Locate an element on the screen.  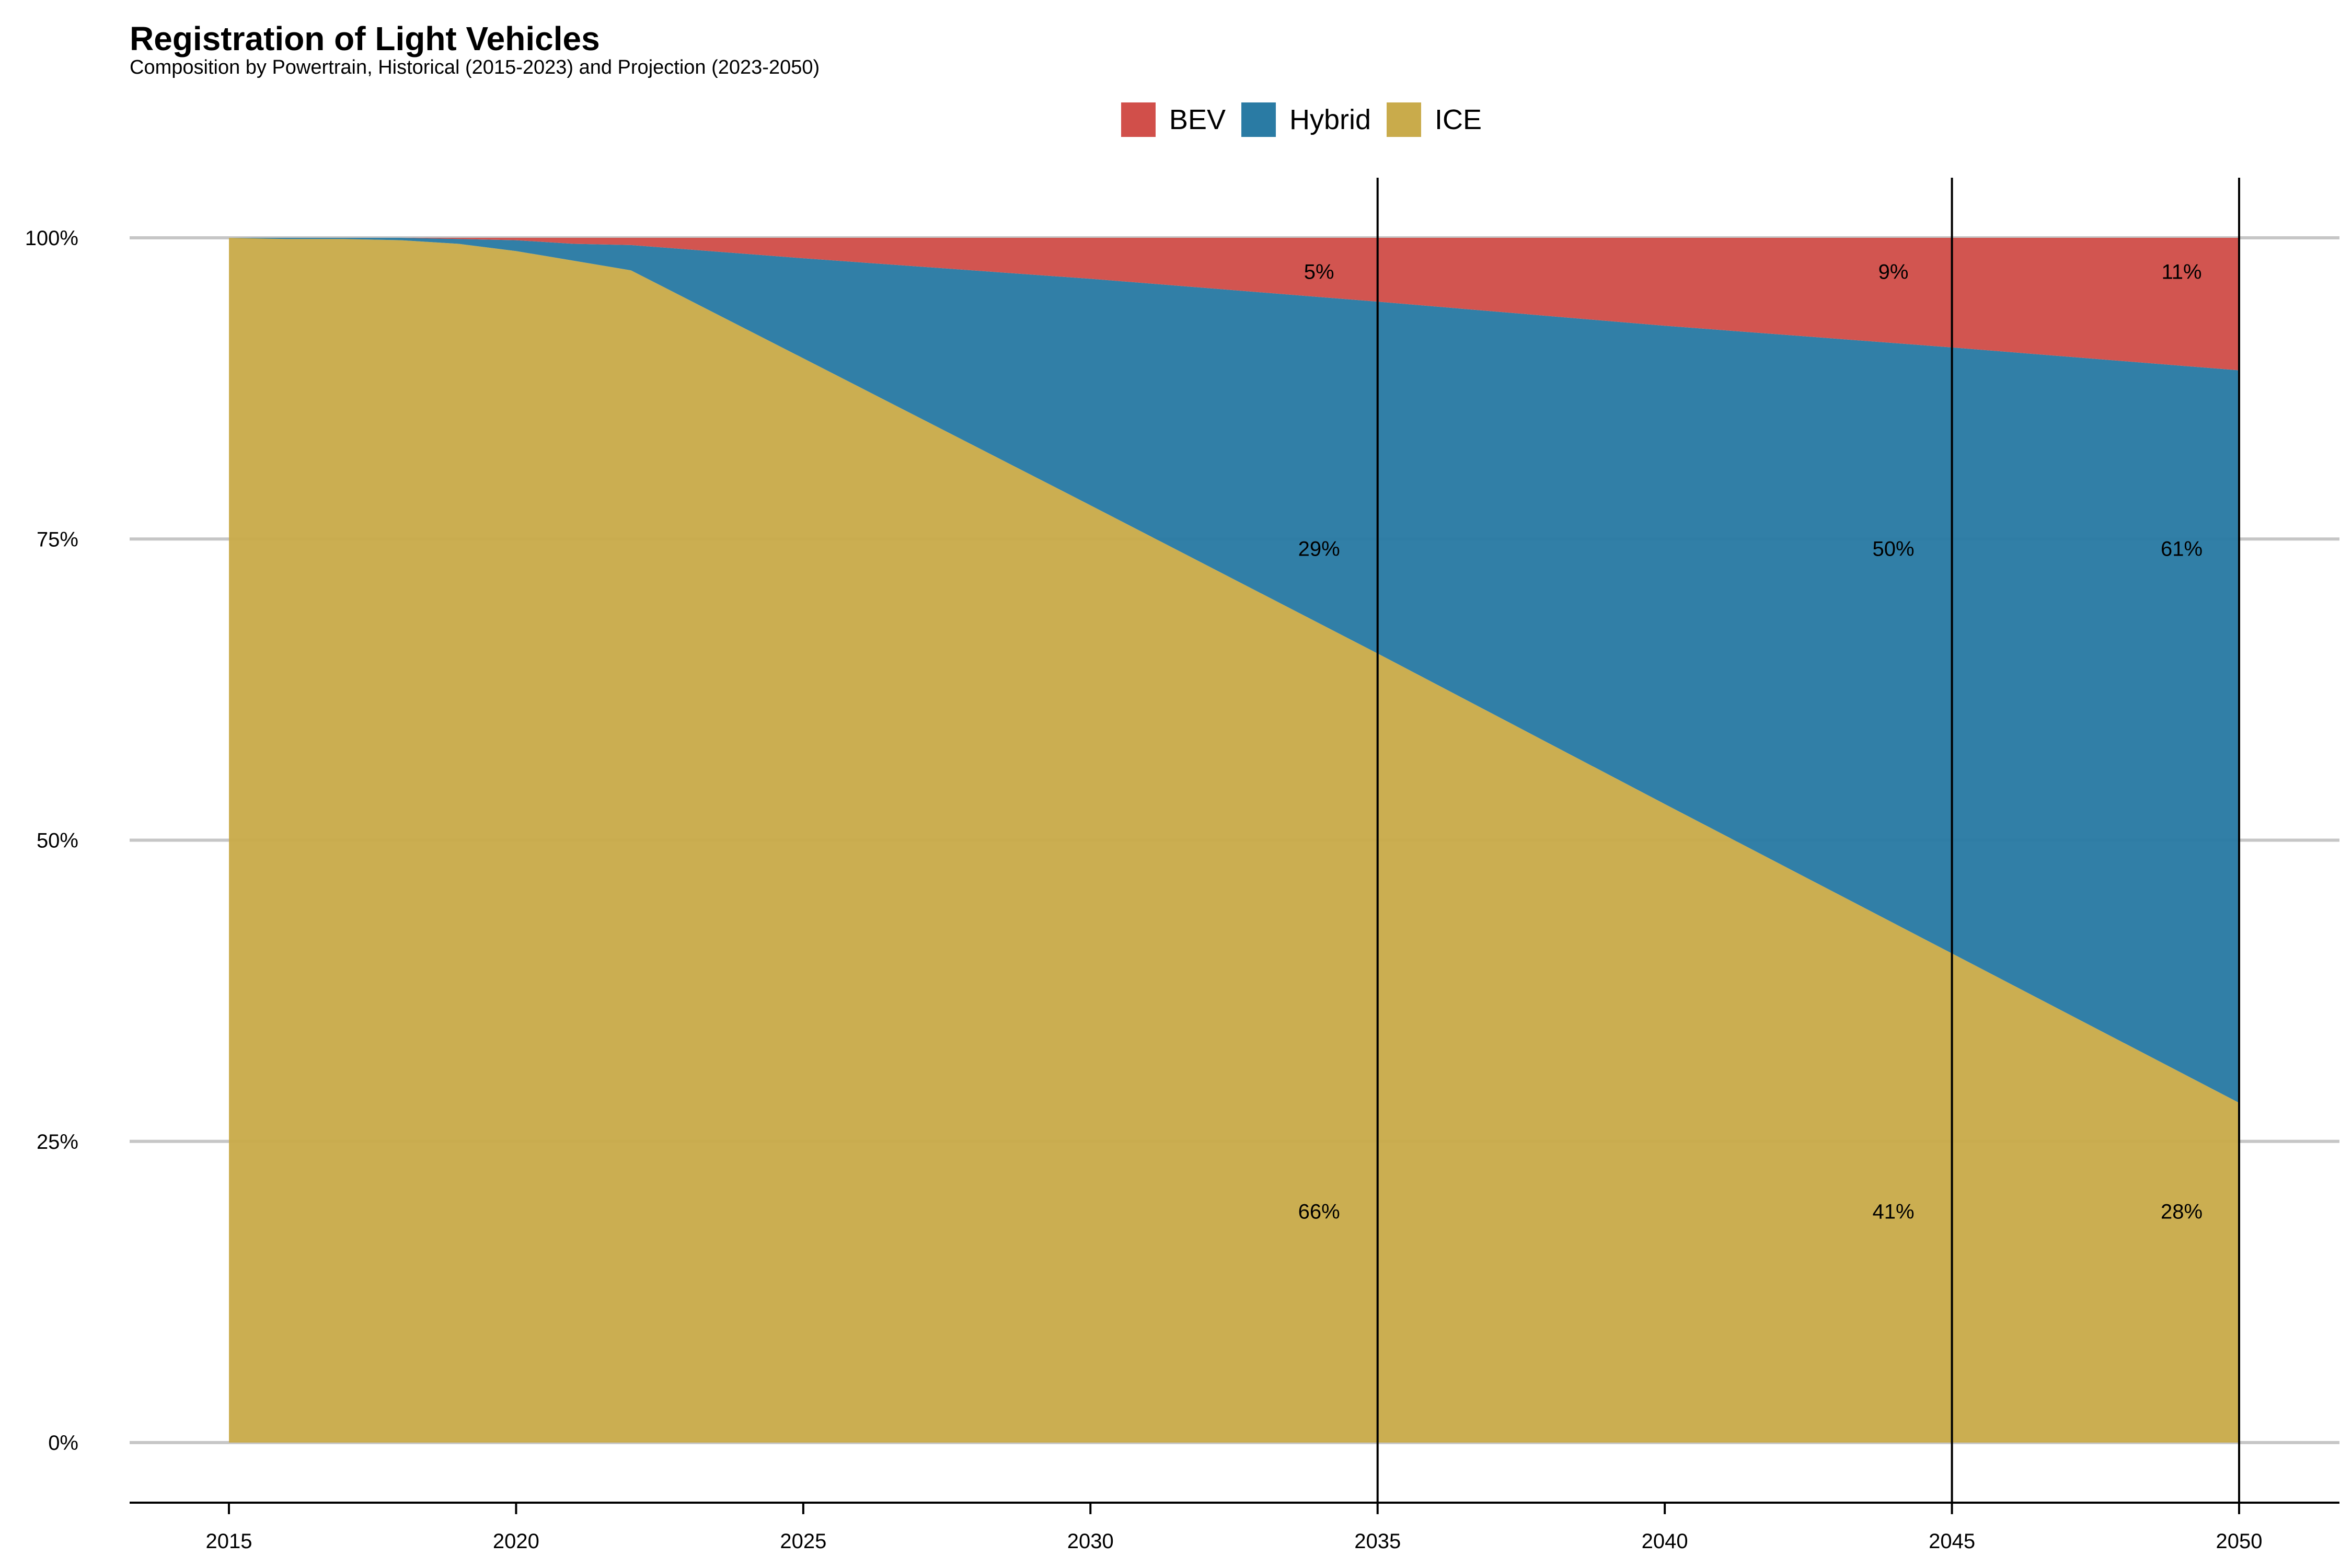
data-label-ice-2050: 28% is located at coordinates (2182, 1211).